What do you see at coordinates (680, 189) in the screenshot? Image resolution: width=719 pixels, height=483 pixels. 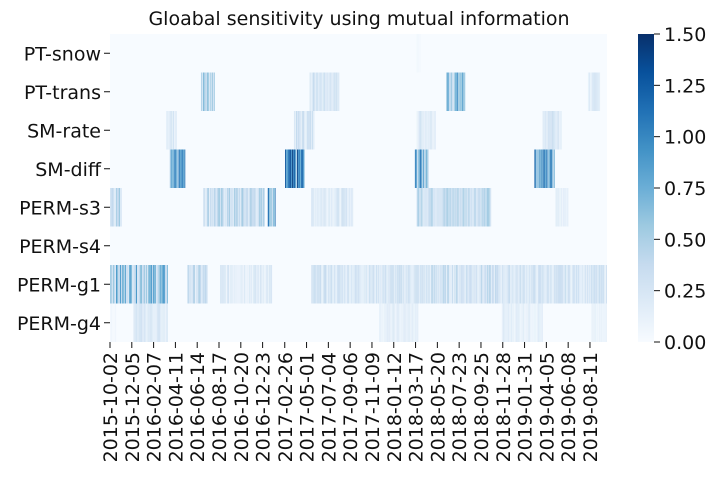 I see `colorbar-ticks: 0.00 0.25 0.50 0.75 1.00 1.25 1.50` at bounding box center [680, 189].